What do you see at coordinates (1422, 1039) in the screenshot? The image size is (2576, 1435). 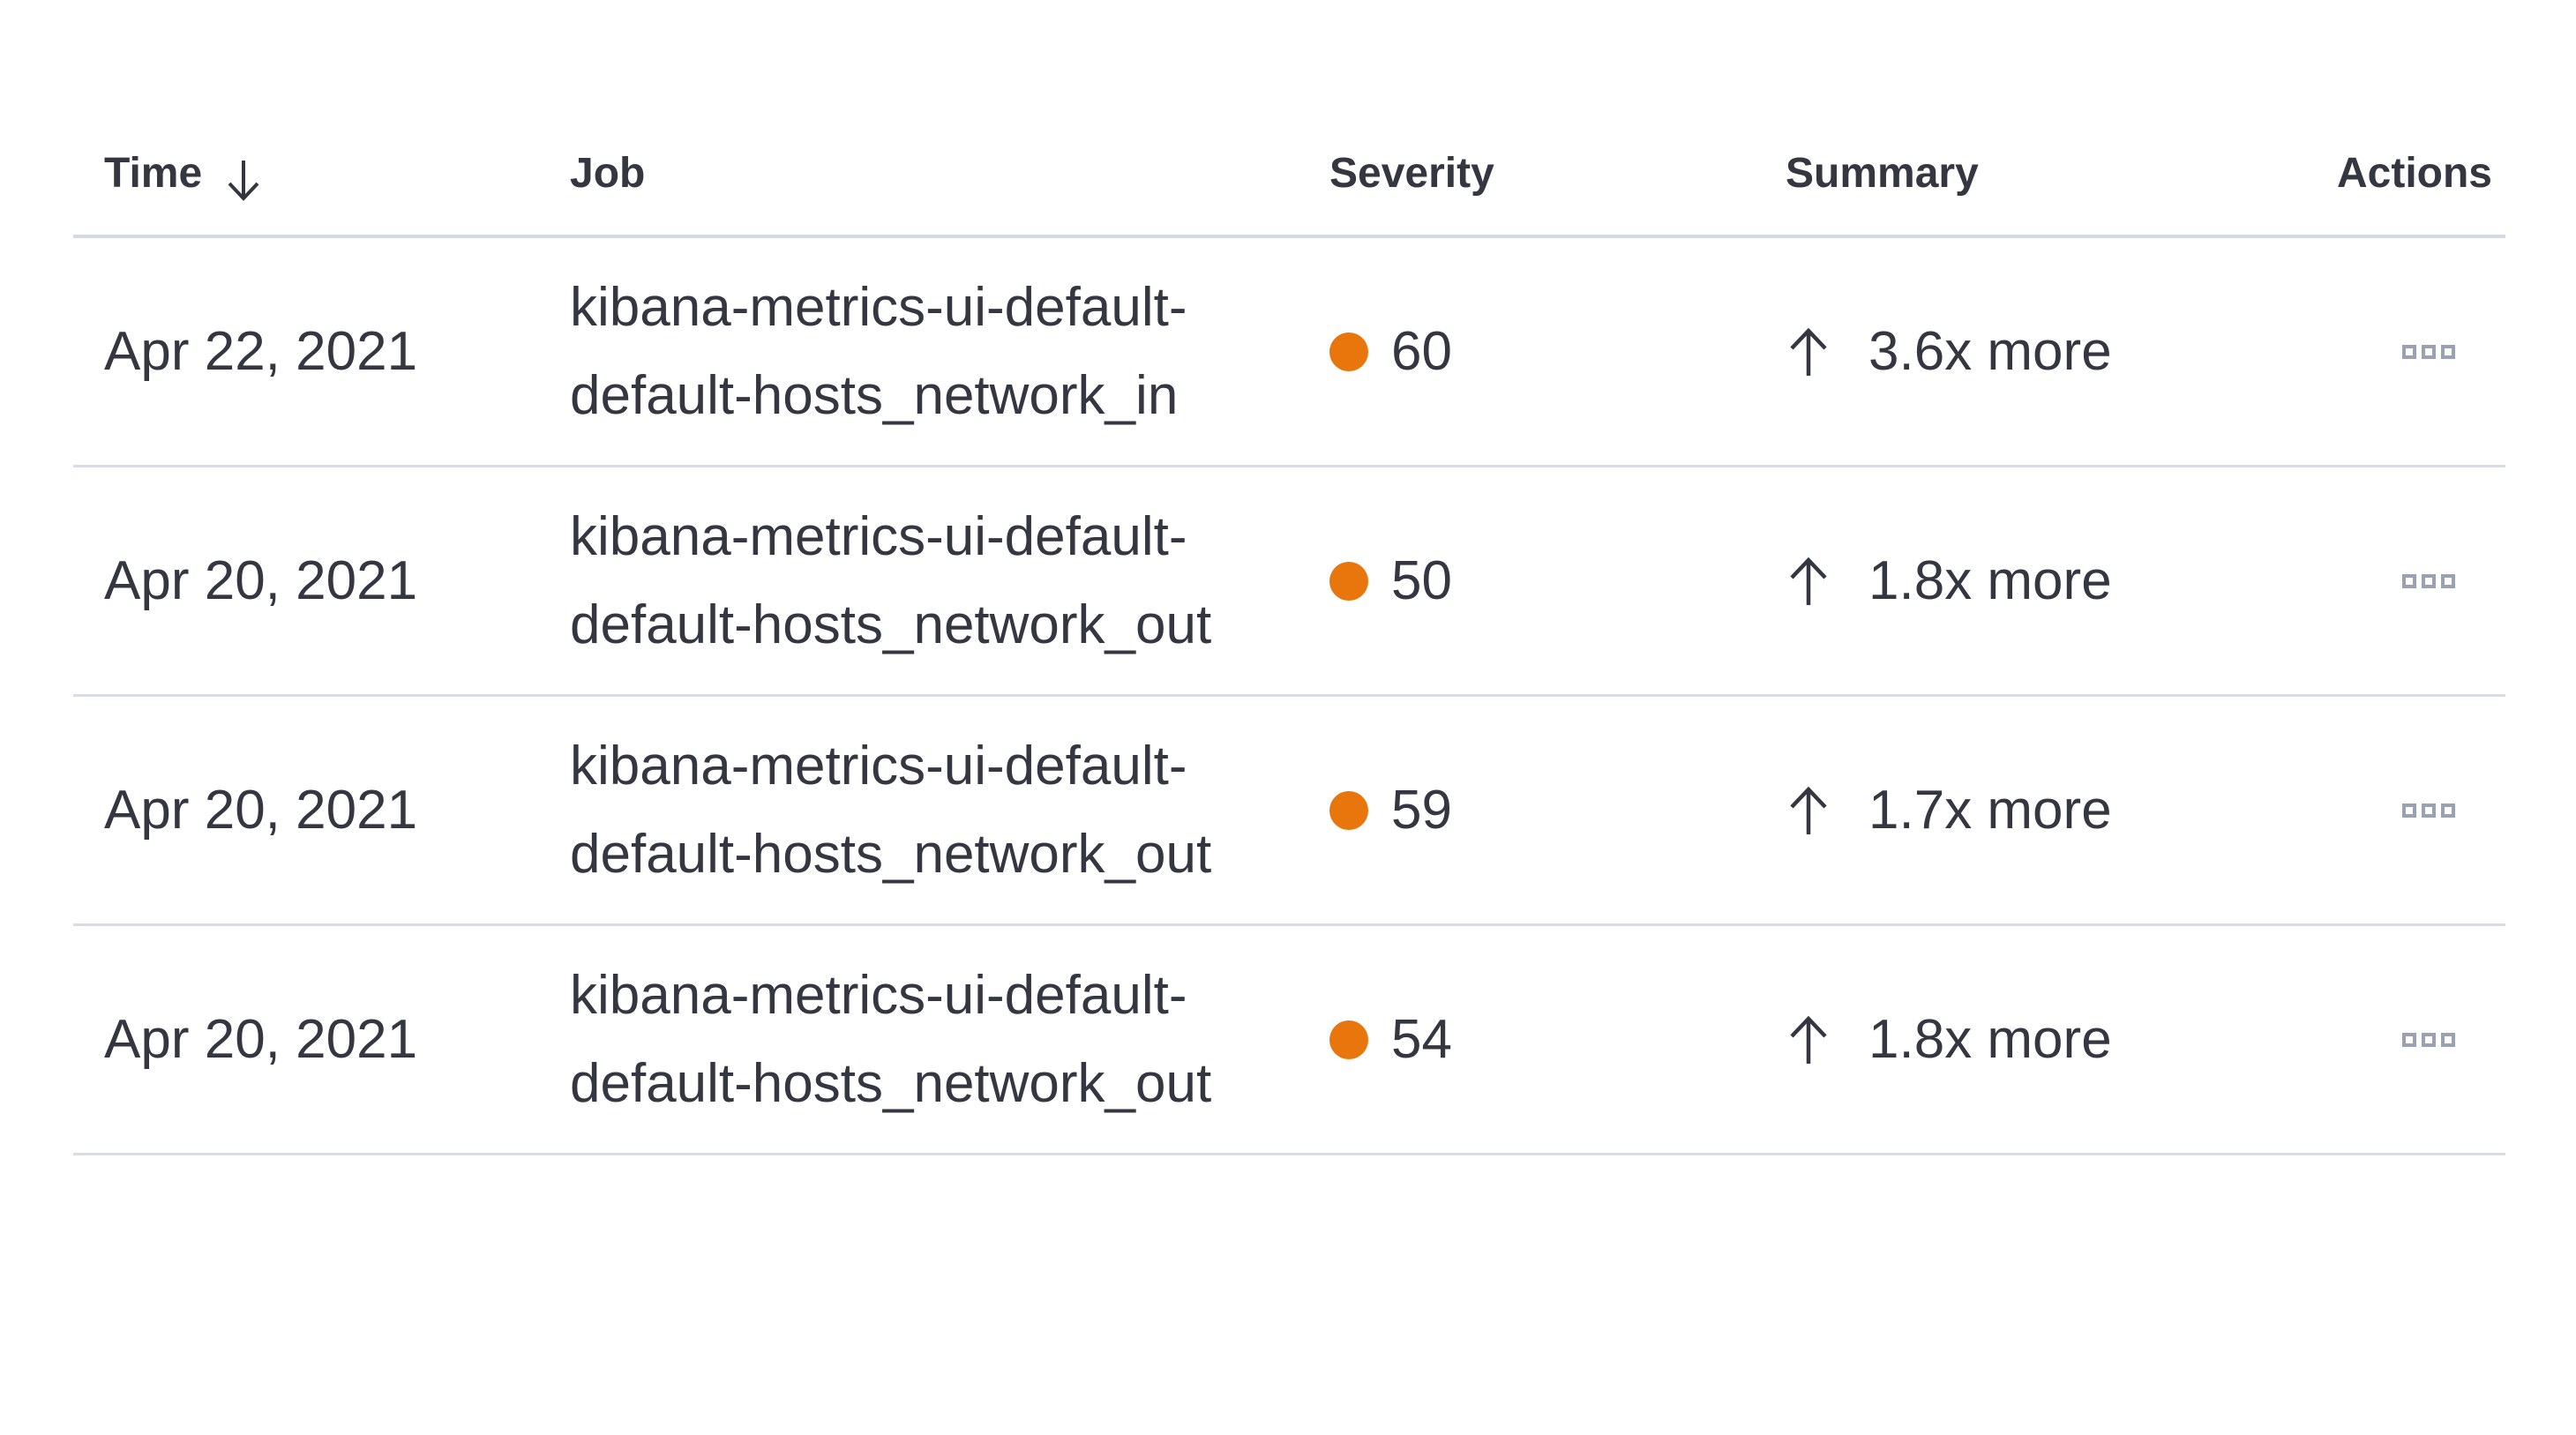 I see `severity-value: 54` at bounding box center [1422, 1039].